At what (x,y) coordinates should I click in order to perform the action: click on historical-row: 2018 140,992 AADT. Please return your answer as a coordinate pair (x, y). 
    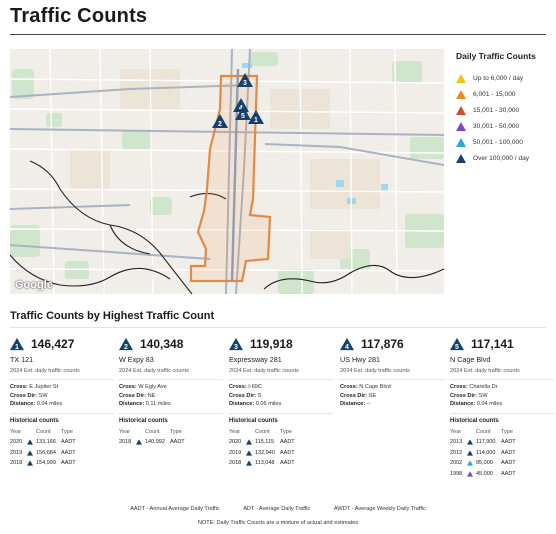
    Looking at the image, I should click on (171, 442).